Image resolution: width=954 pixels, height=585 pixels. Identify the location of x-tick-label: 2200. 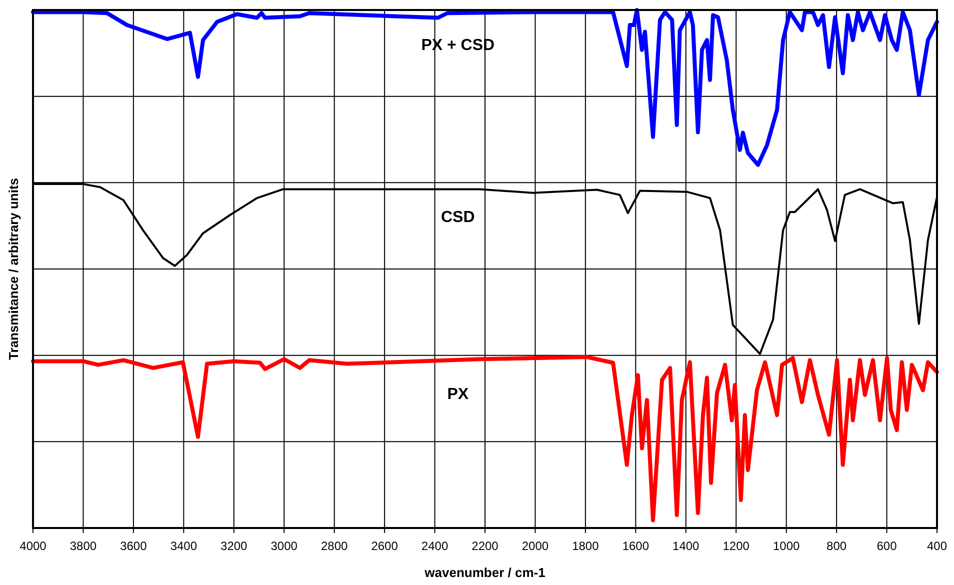
(485, 546).